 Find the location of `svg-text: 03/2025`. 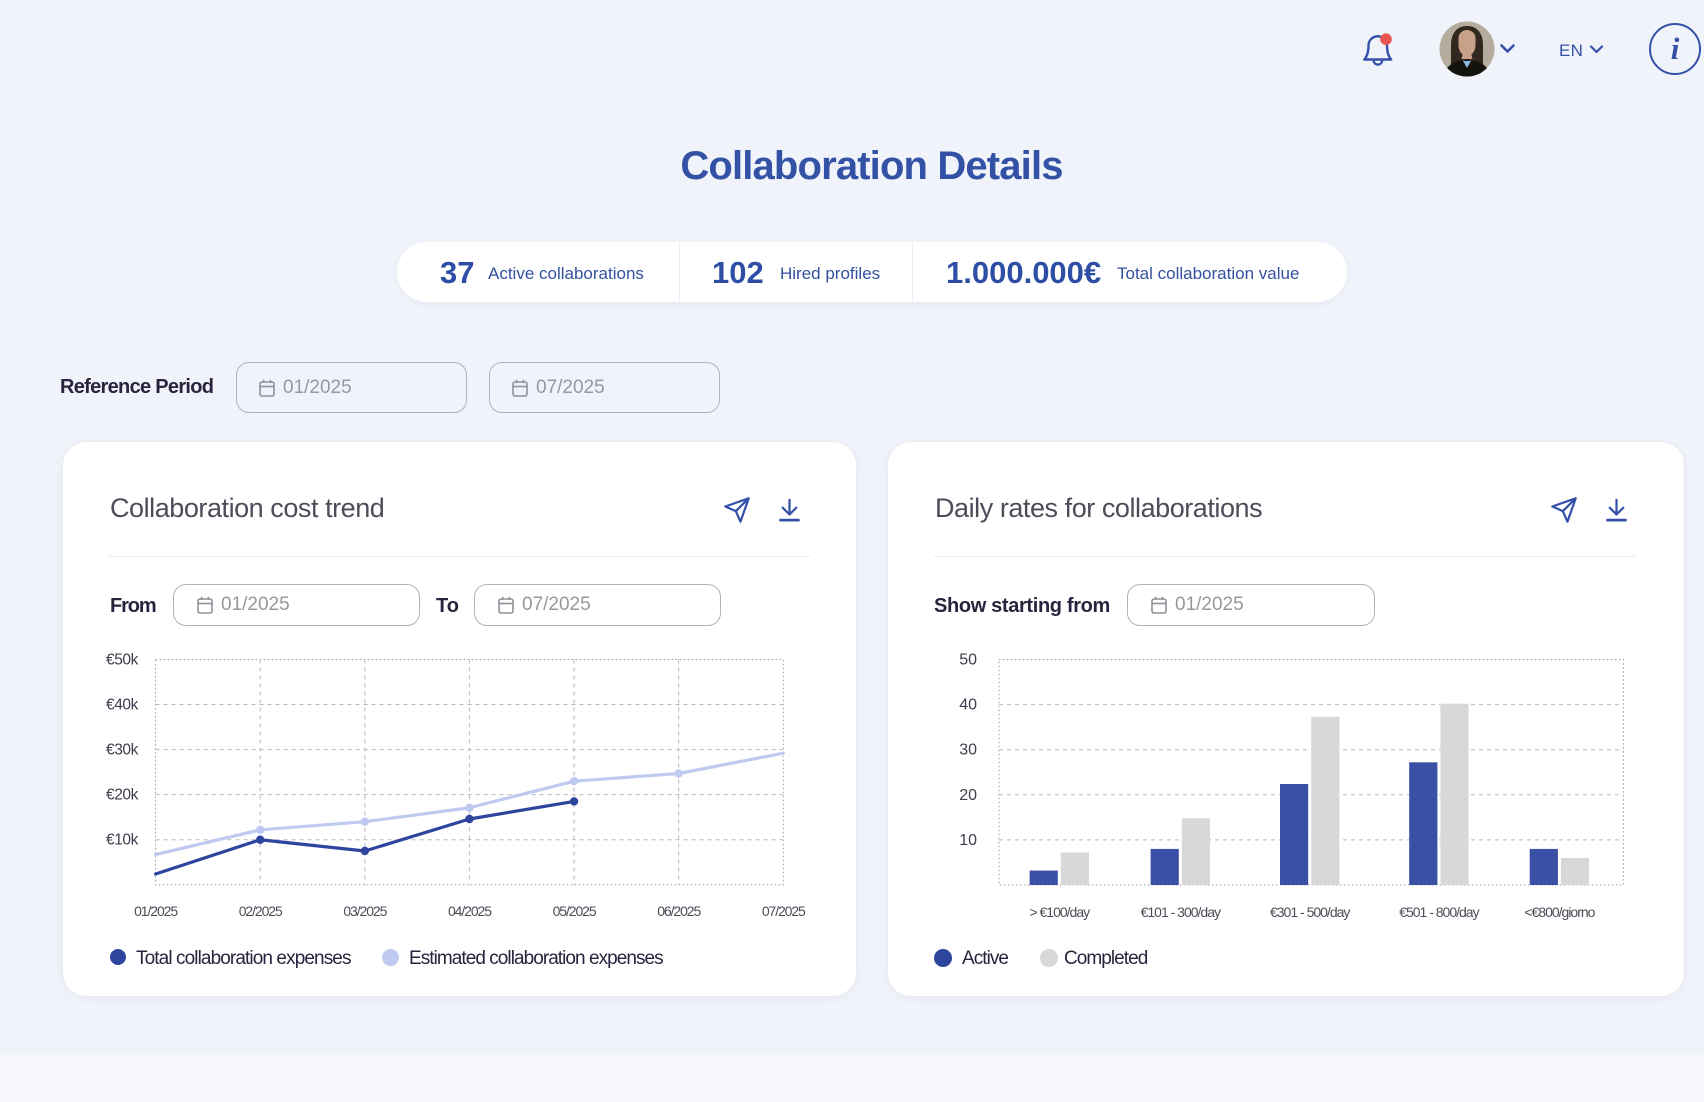

svg-text: 03/2025 is located at coordinates (365, 911).